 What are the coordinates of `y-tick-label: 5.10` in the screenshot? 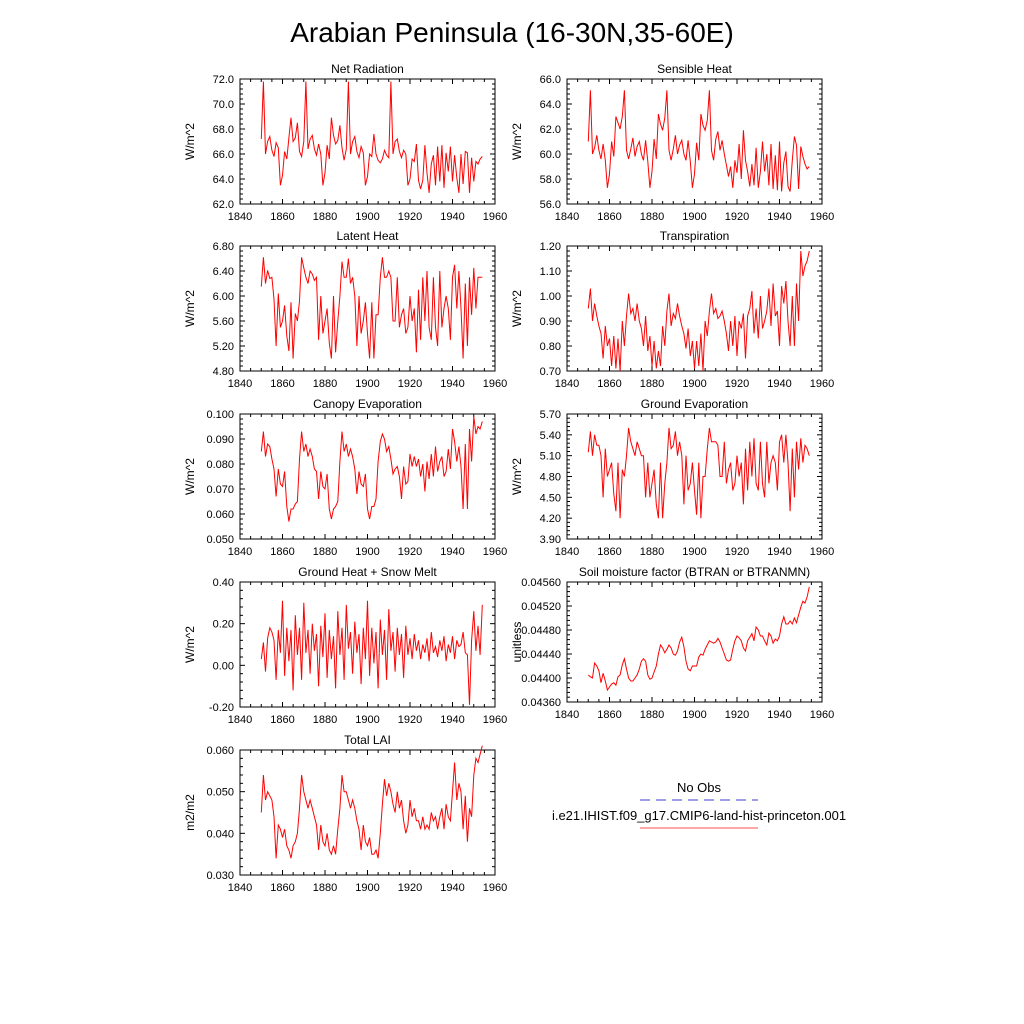 It's located at (550, 457).